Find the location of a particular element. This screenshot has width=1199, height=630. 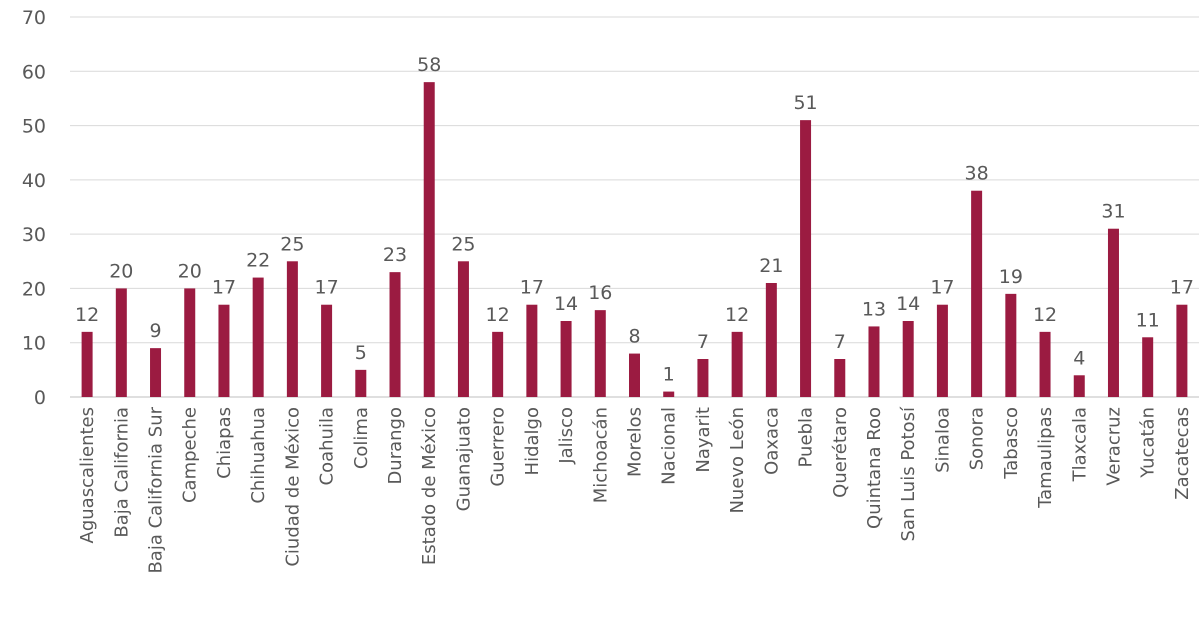

x-tick-label: Chiapas is located at coordinates (224, 443).